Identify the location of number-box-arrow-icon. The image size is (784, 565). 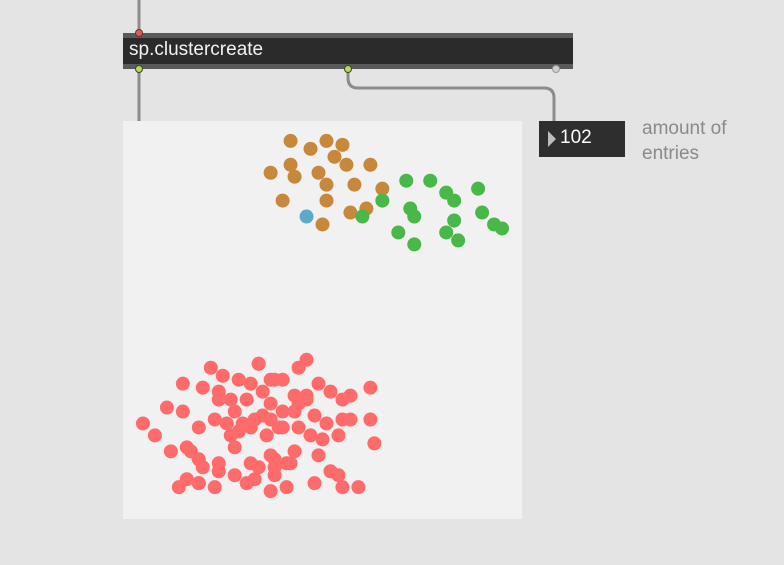
(552, 139).